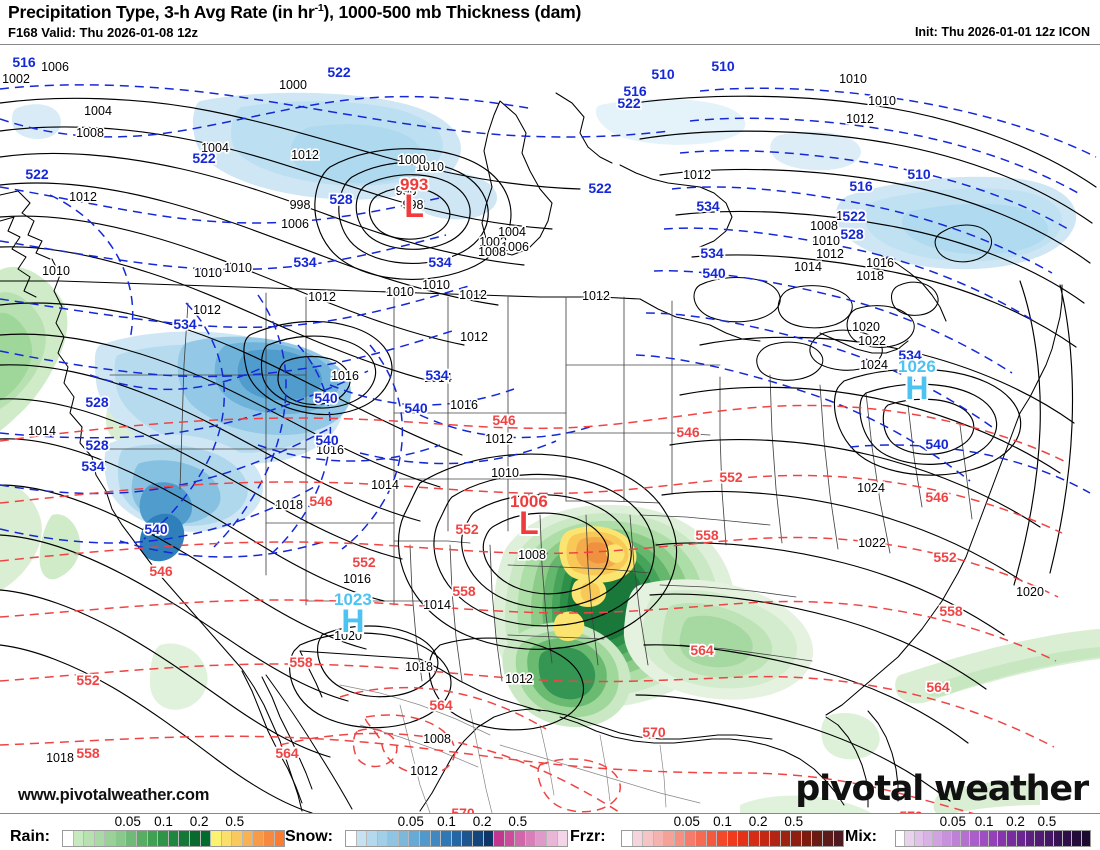 The image size is (1100, 850). Describe the element at coordinates (456, 838) in the screenshot. I see `legend-colorbar-snow` at that location.